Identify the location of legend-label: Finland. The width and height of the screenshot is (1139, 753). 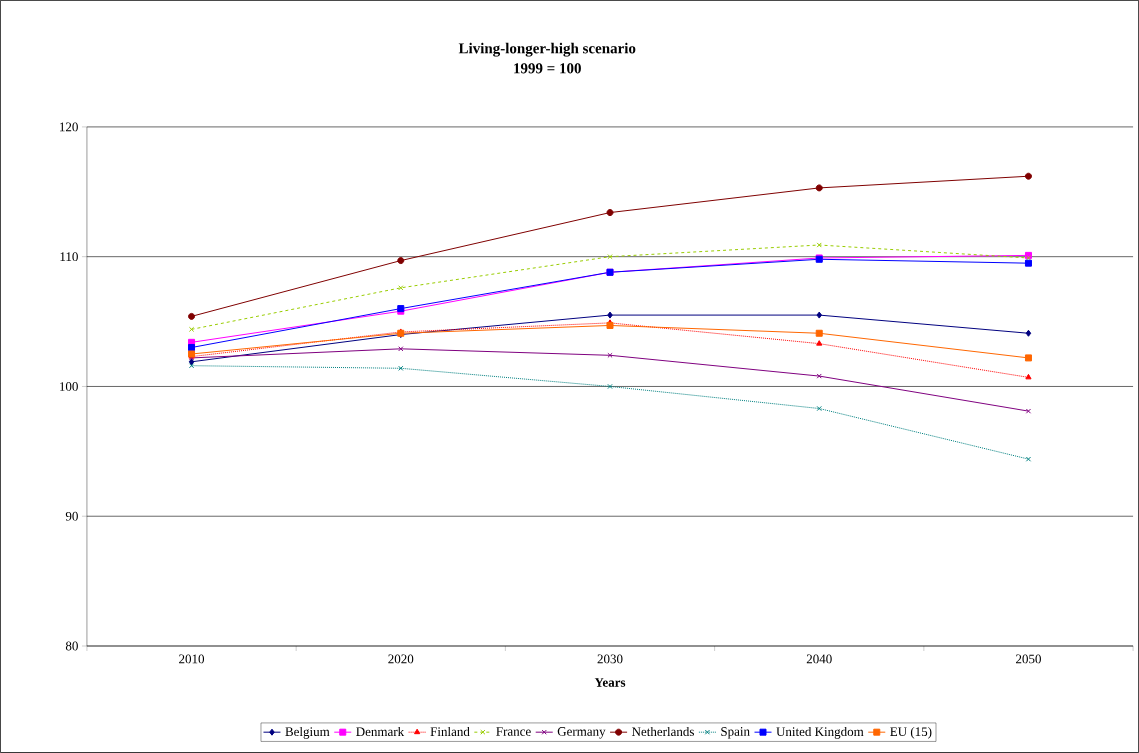
(450, 731).